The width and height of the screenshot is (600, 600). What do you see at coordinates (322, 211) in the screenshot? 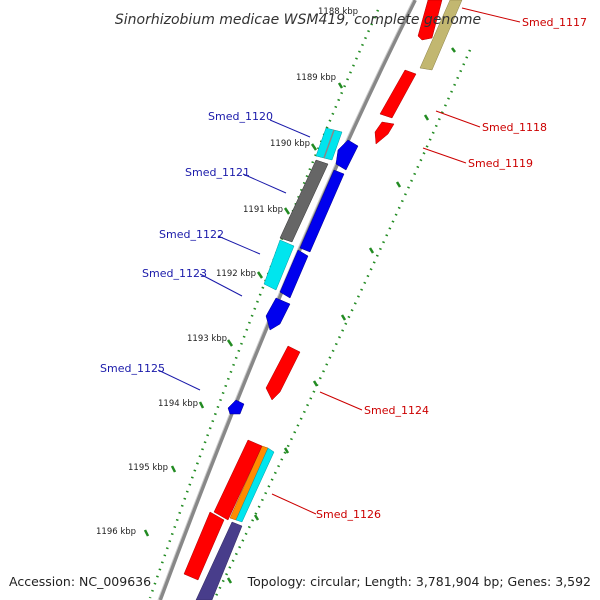
I see `gene-blue-long` at bounding box center [322, 211].